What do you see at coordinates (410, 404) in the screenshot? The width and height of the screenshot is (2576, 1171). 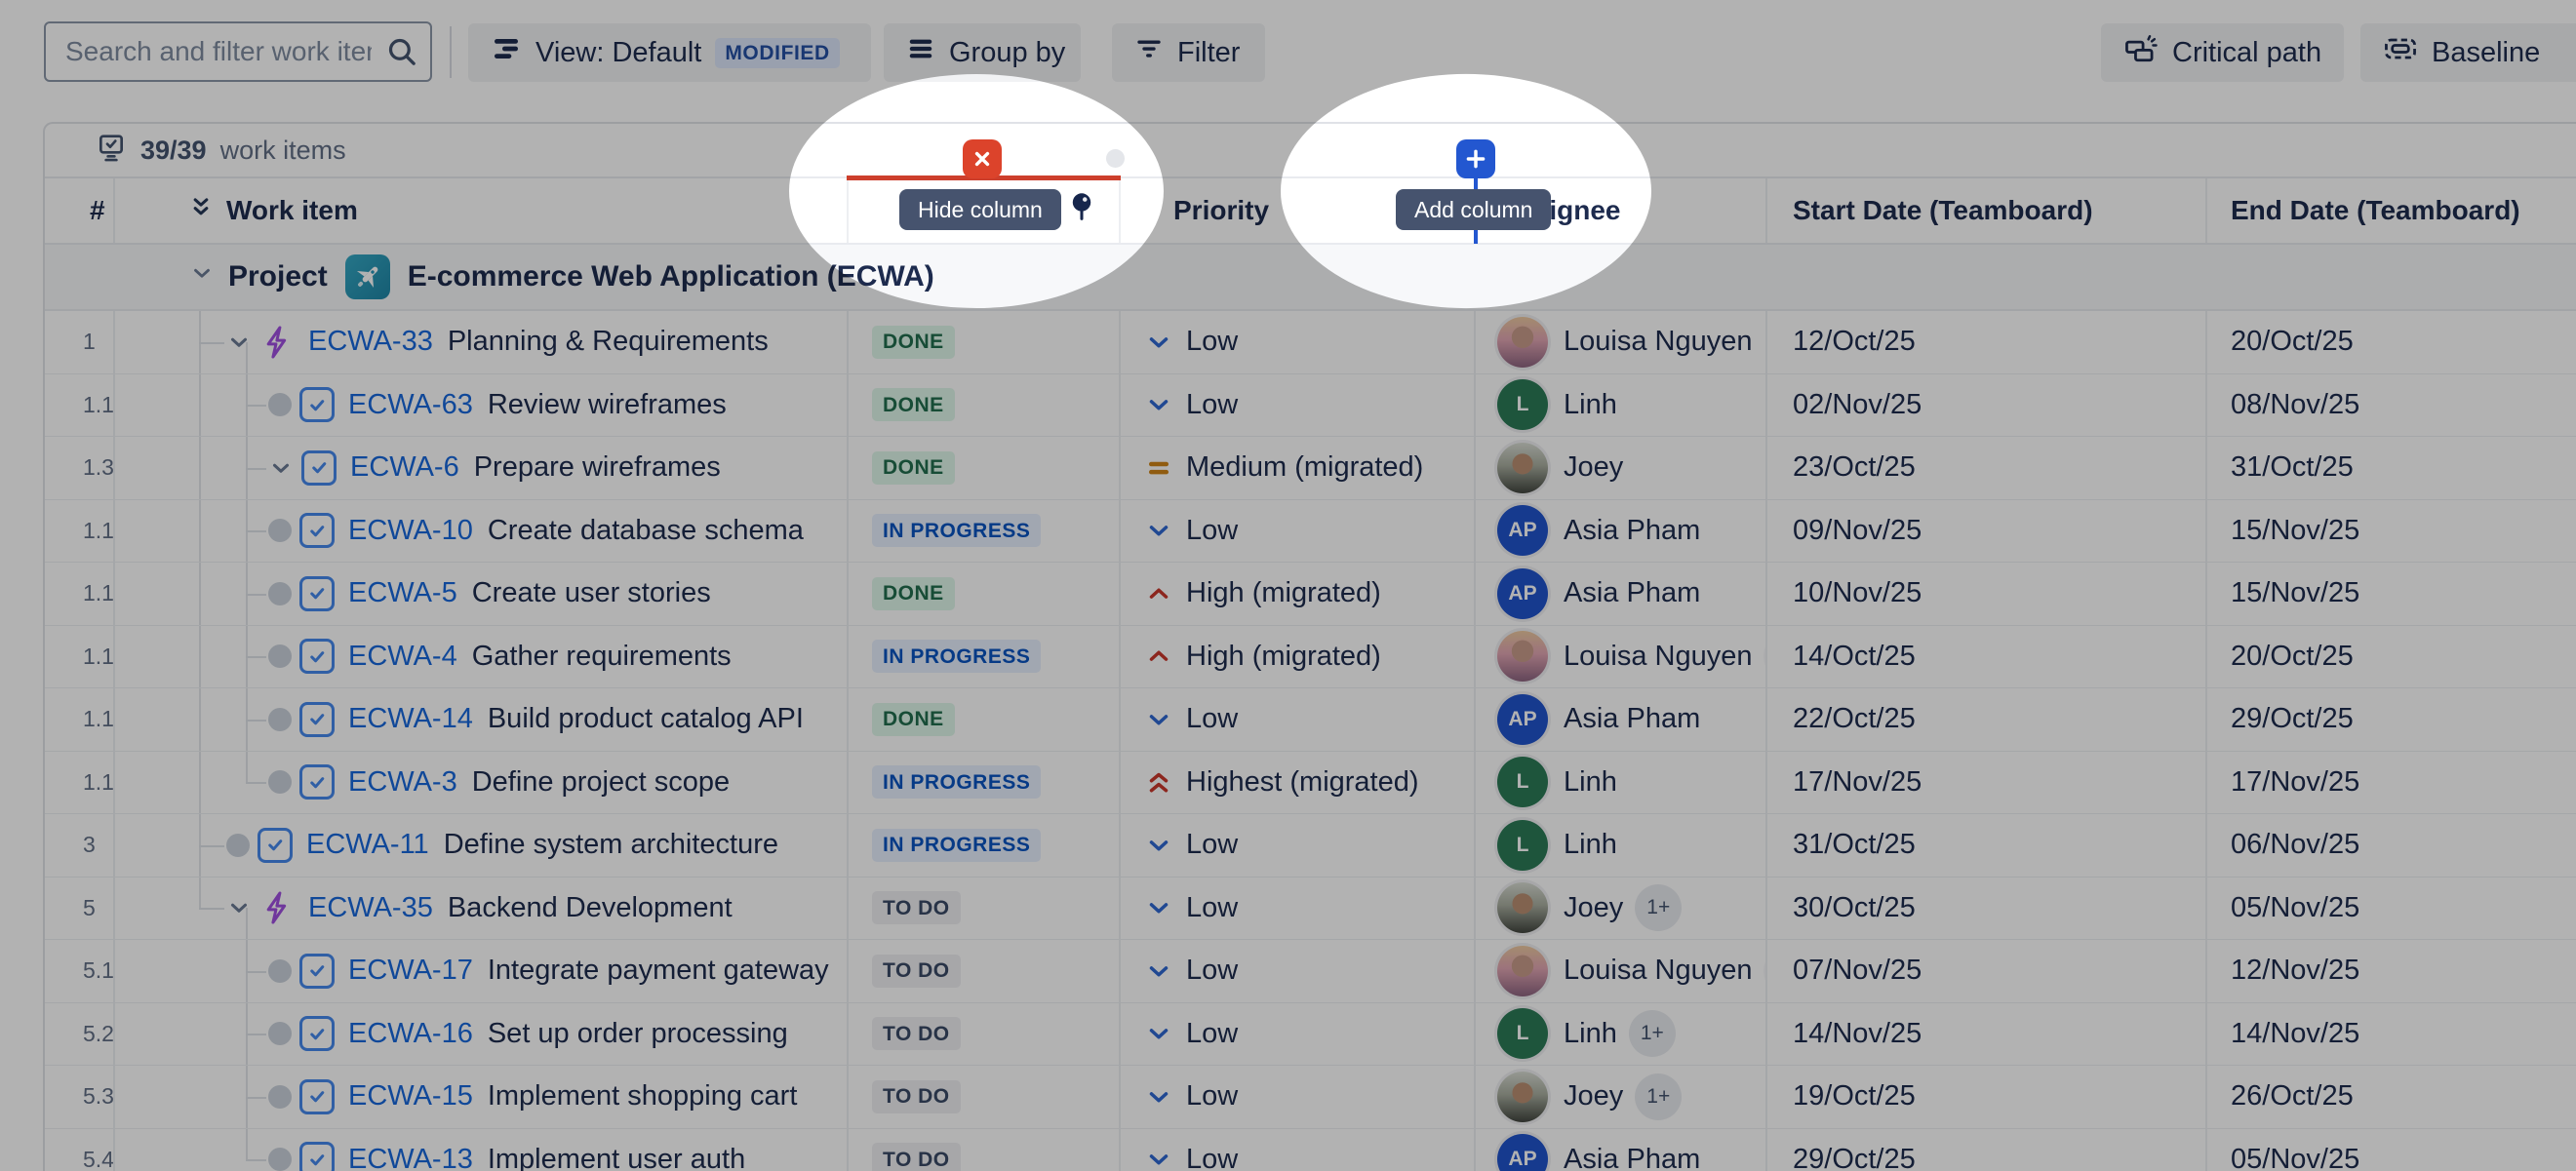 I see `work-item-key-link: ECWA-63` at bounding box center [410, 404].